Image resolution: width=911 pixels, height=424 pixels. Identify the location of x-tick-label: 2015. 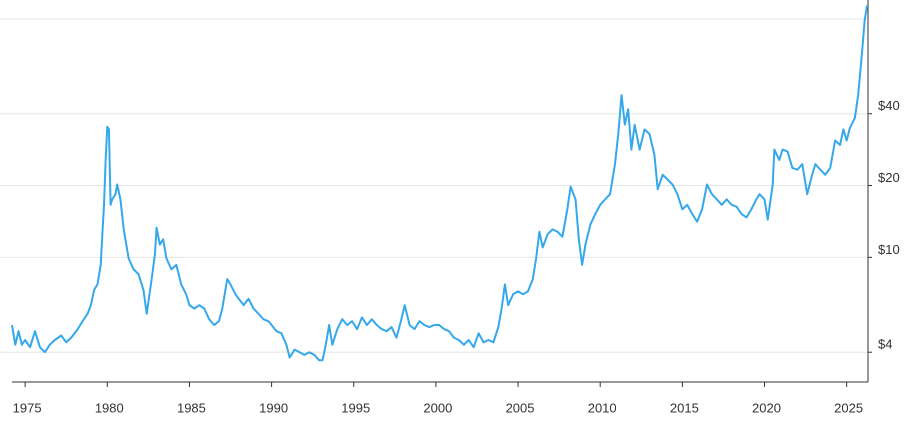
(684, 407).